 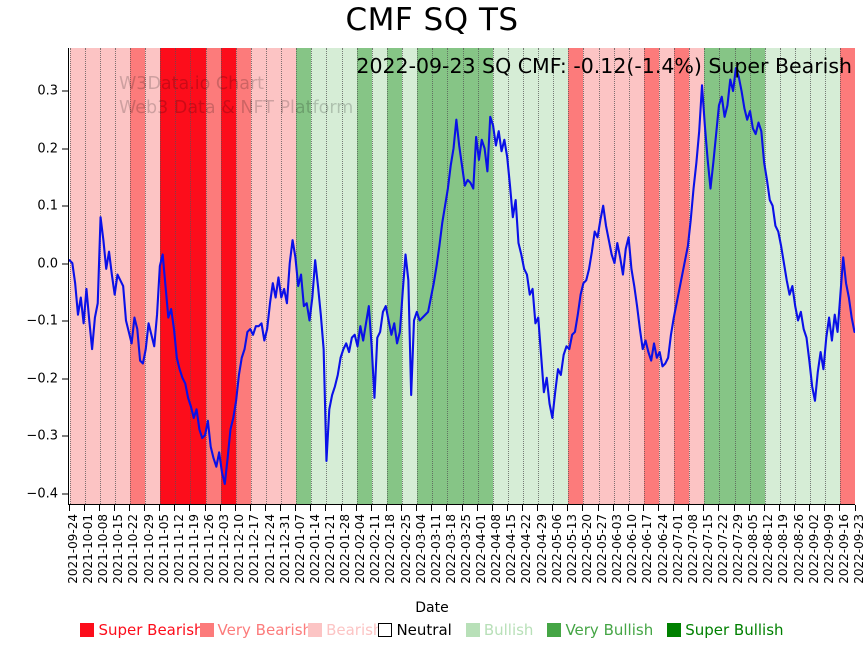 I want to click on x-axis-tick-label: 2022-04-01, so click(x=481, y=549).